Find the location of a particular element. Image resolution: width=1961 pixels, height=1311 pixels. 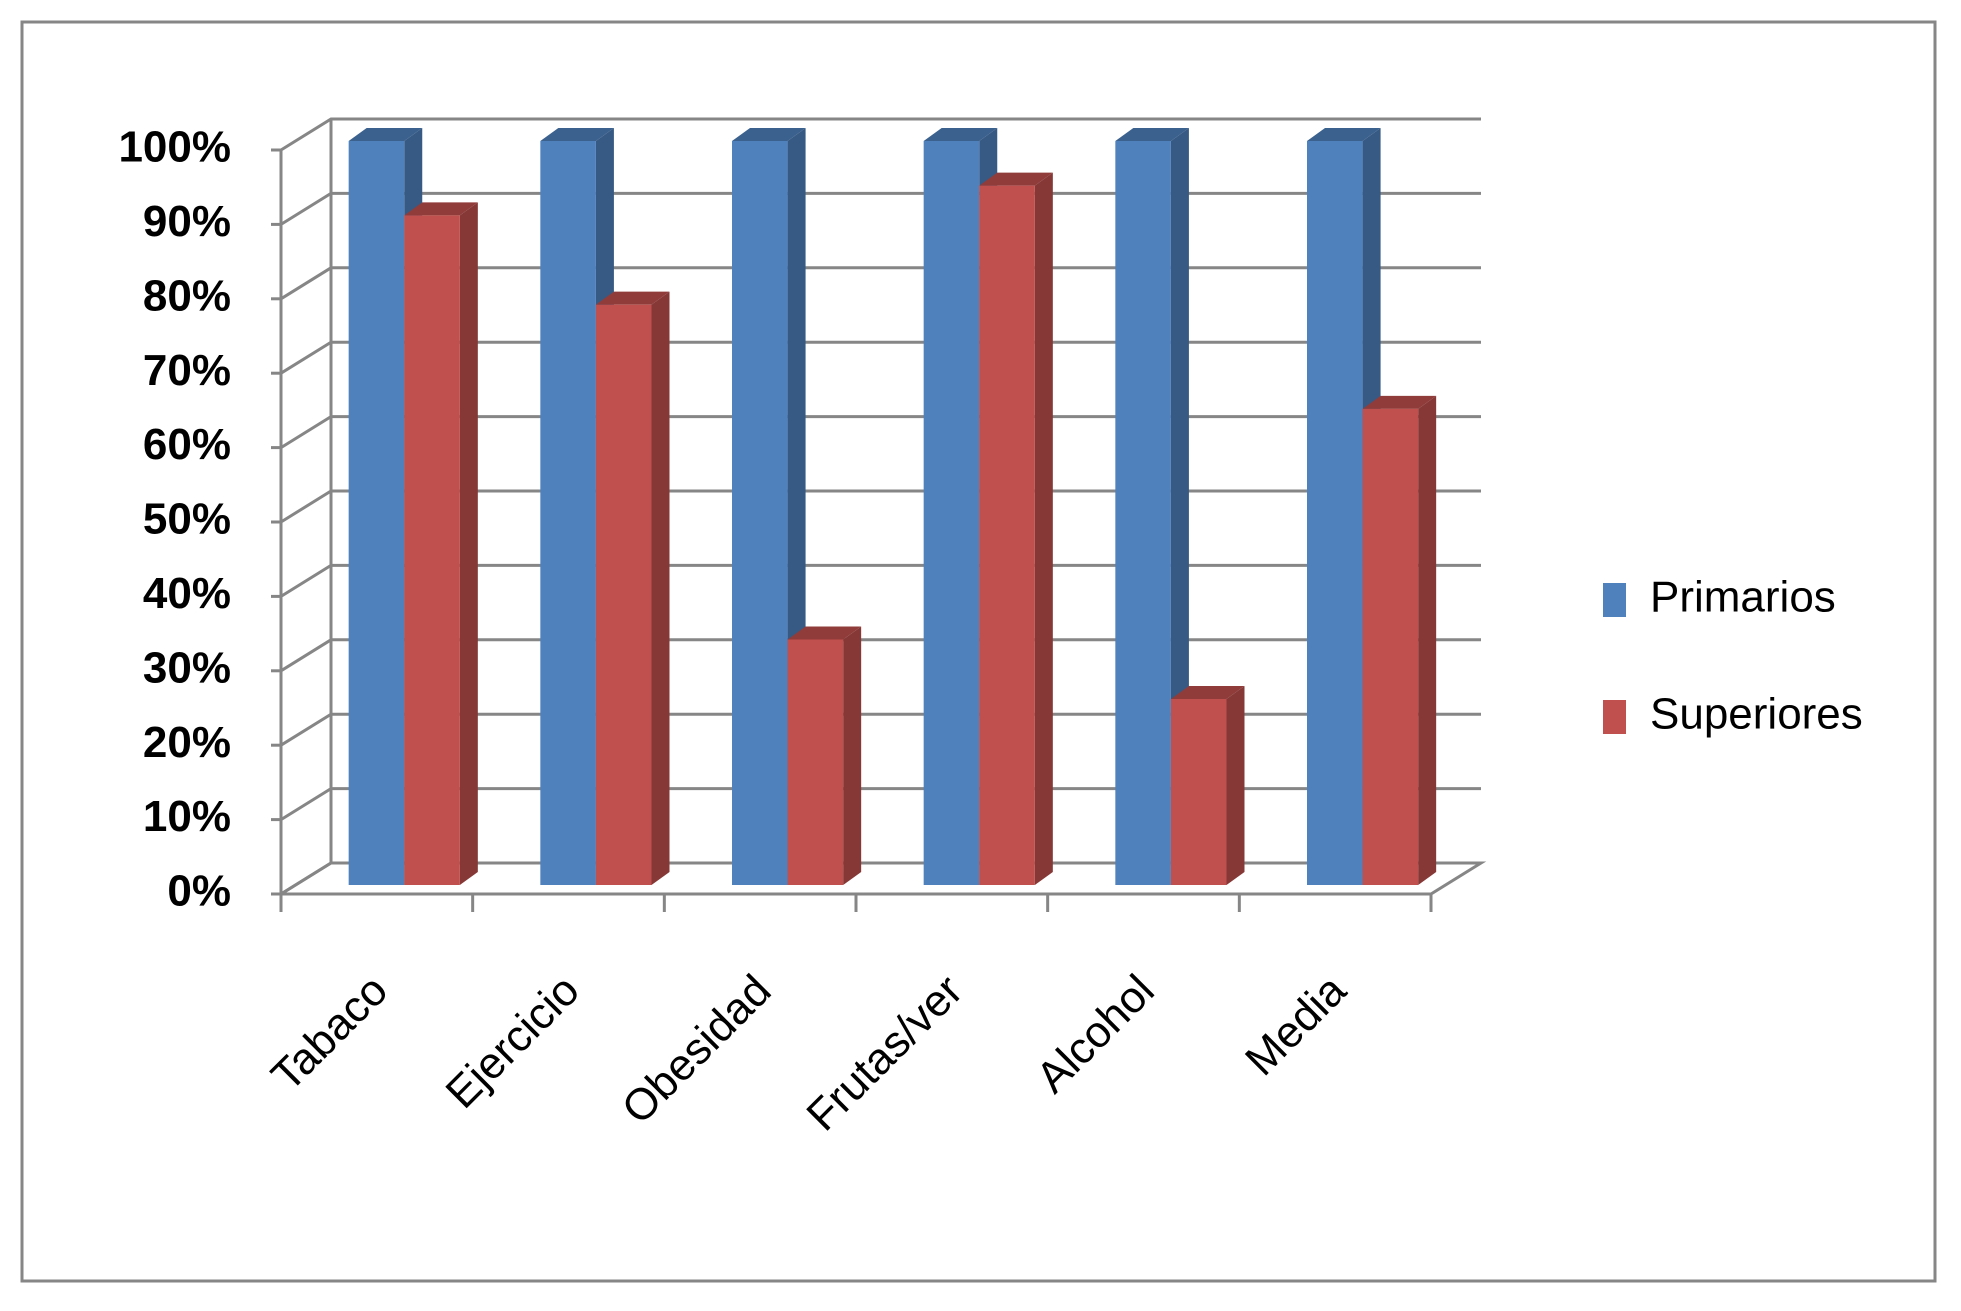

y-tick-label: 20% is located at coordinates (187, 742).